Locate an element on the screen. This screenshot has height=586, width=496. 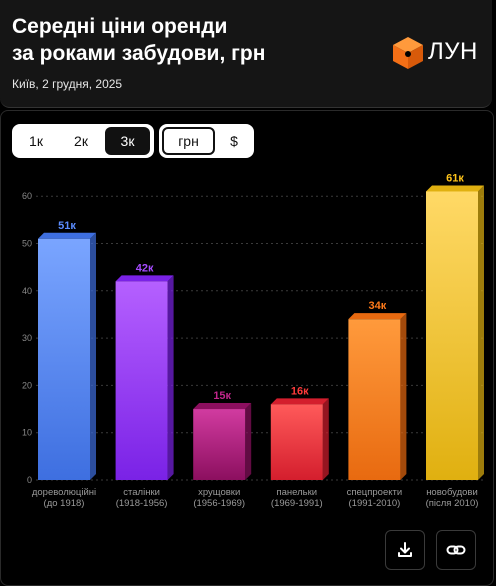
y-tick-label: 0 is located at coordinates (29, 480).